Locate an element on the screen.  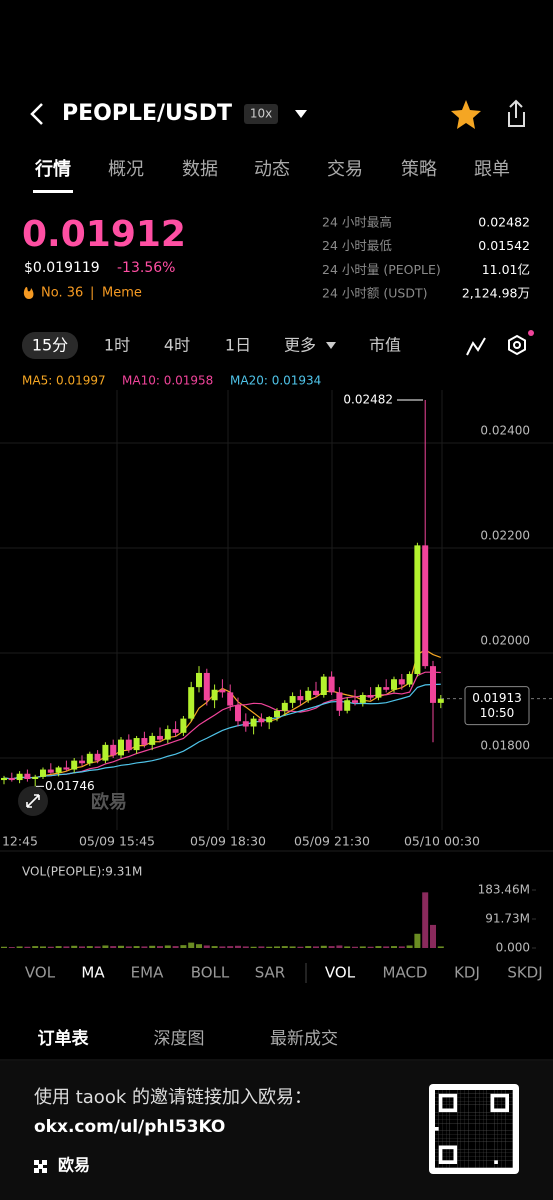
indicator-tab: MA is located at coordinates (93, 973).